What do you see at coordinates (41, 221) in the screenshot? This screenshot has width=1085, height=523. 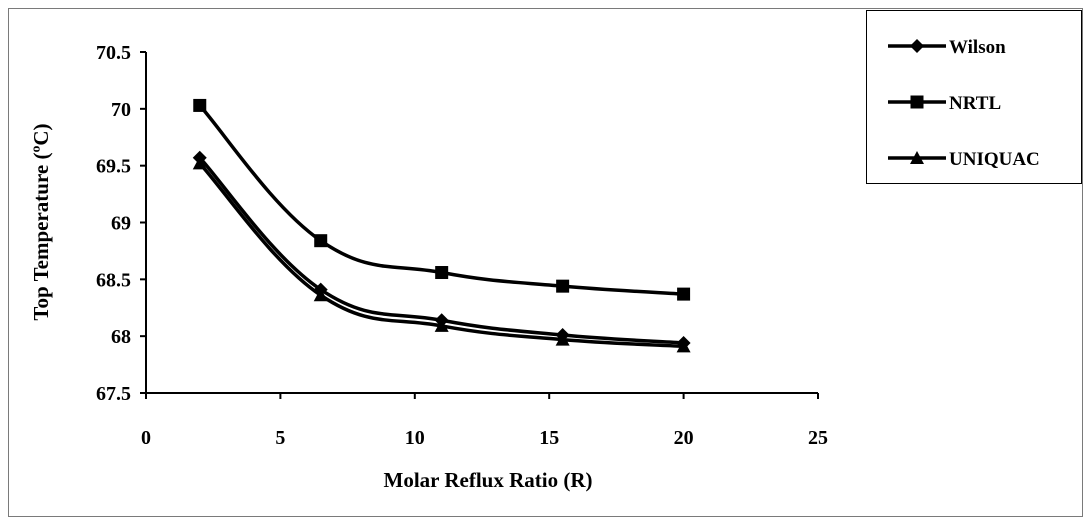 I see `y-axis-title: Top Temperature (ºC)` at bounding box center [41, 221].